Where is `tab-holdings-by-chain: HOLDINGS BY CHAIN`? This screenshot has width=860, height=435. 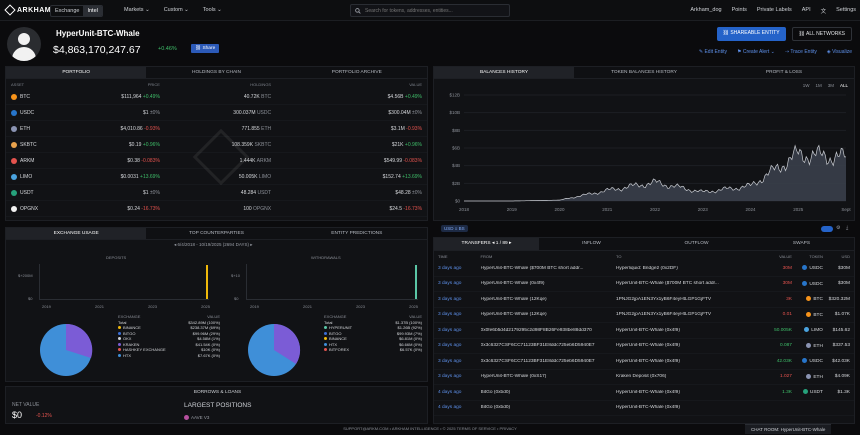
tab-holdings-by-chain: HOLDINGS BY CHAIN is located at coordinates (216, 72).